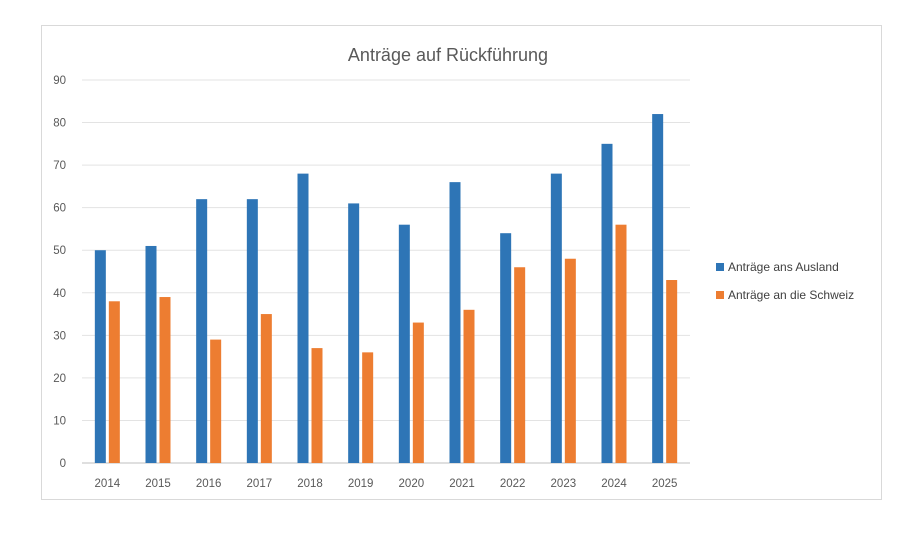 The height and width of the screenshot is (538, 900). Describe the element at coordinates (252, 331) in the screenshot. I see `bar-ausland-2017` at that location.